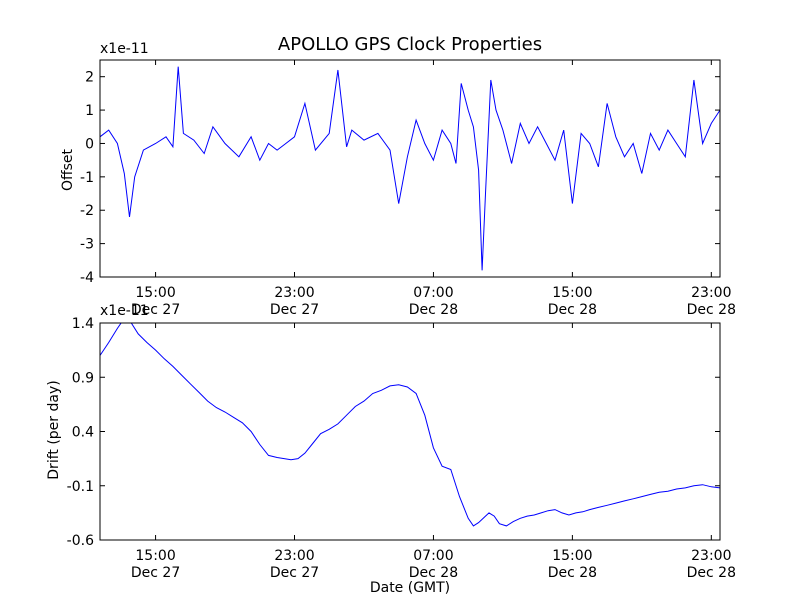 The image size is (800, 600). Describe the element at coordinates (83, 324) in the screenshot. I see `drift-y-tick-label: 1.4` at that location.